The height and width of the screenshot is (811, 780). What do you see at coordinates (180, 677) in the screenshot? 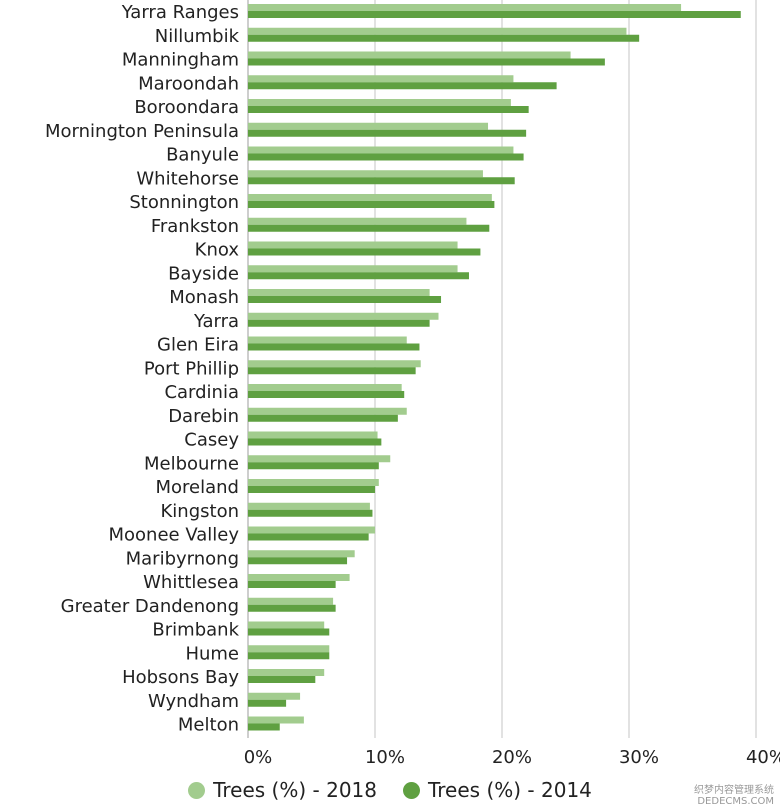
I see `category-label: Hobsons Bay` at bounding box center [180, 677].